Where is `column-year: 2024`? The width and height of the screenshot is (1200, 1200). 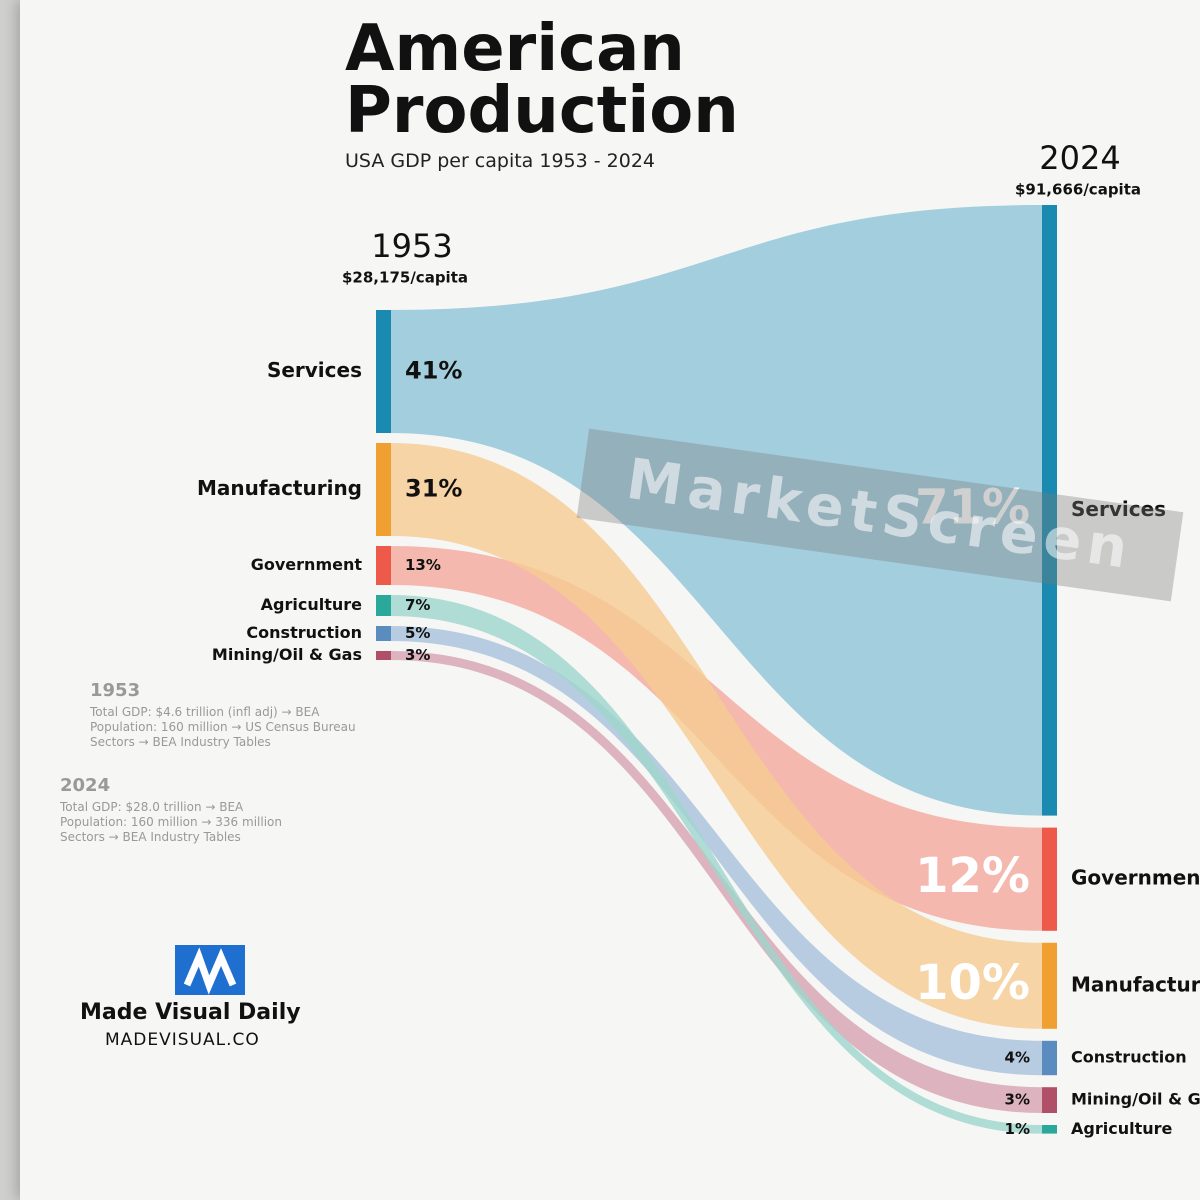 column-year: 2024 is located at coordinates (1079, 158).